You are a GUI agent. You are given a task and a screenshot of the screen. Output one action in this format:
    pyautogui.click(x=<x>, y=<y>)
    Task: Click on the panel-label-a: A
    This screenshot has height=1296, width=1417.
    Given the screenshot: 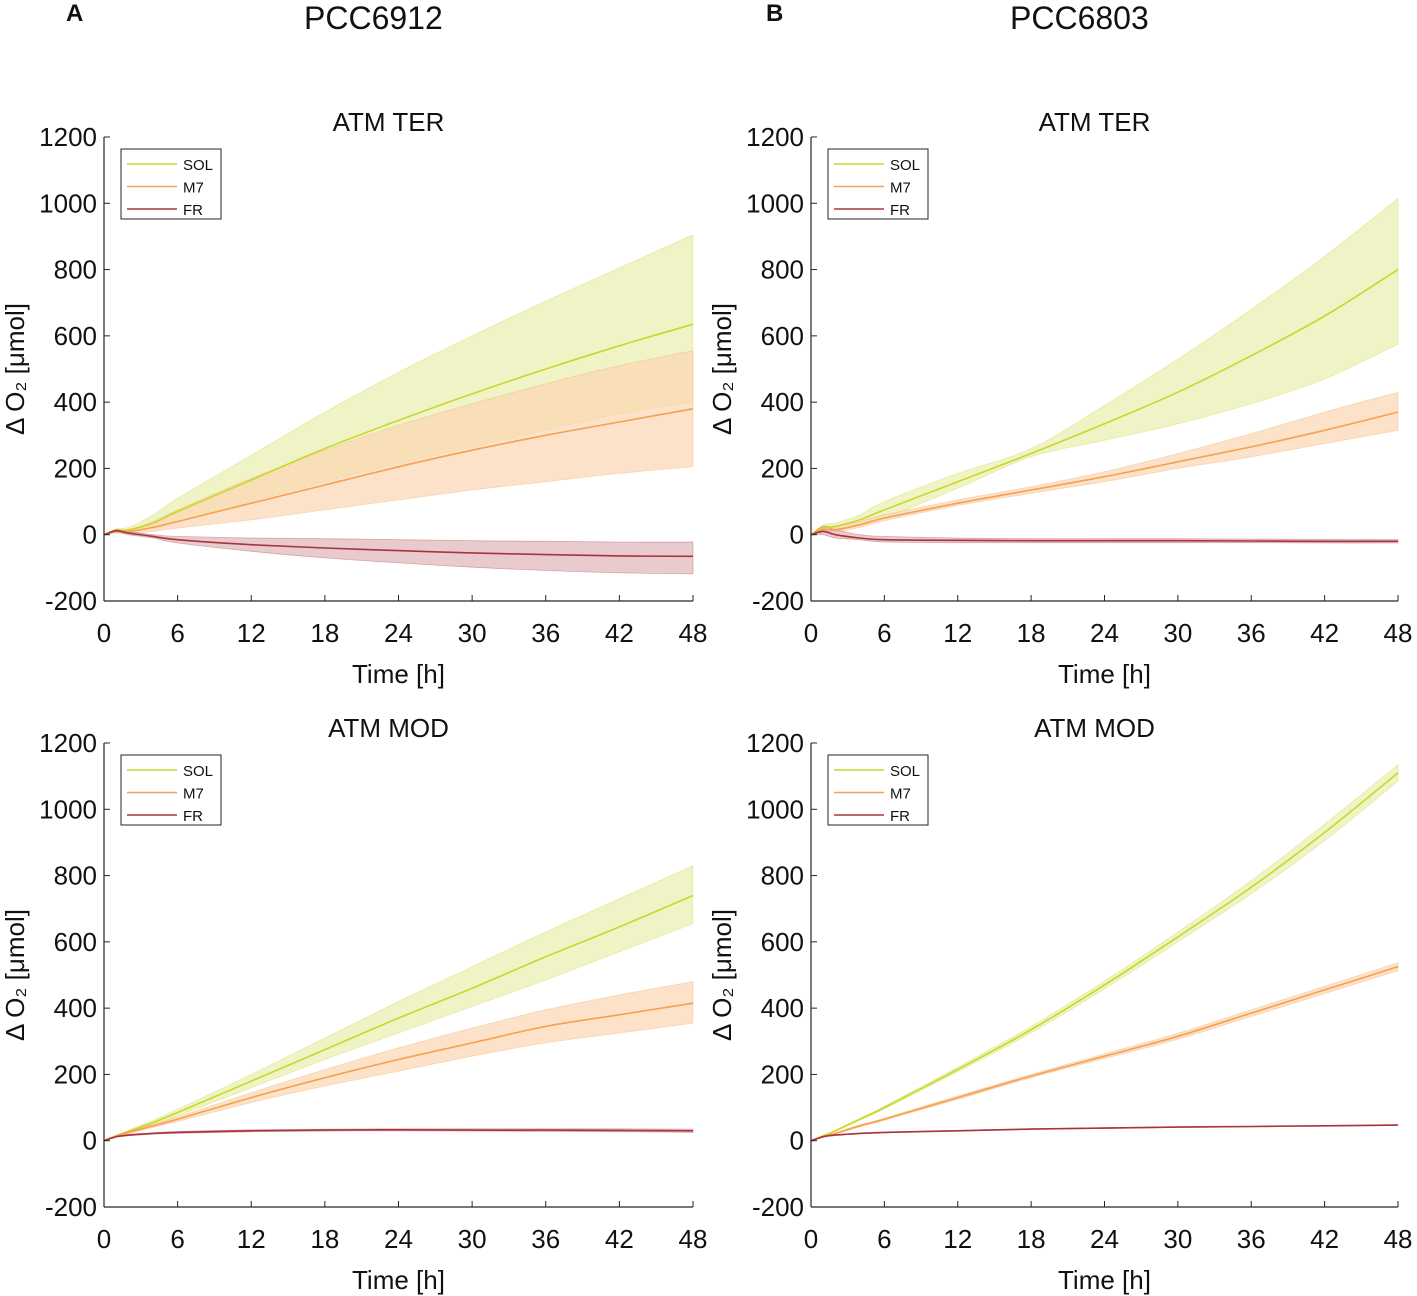 What is the action you would take?
    pyautogui.click(x=75, y=13)
    